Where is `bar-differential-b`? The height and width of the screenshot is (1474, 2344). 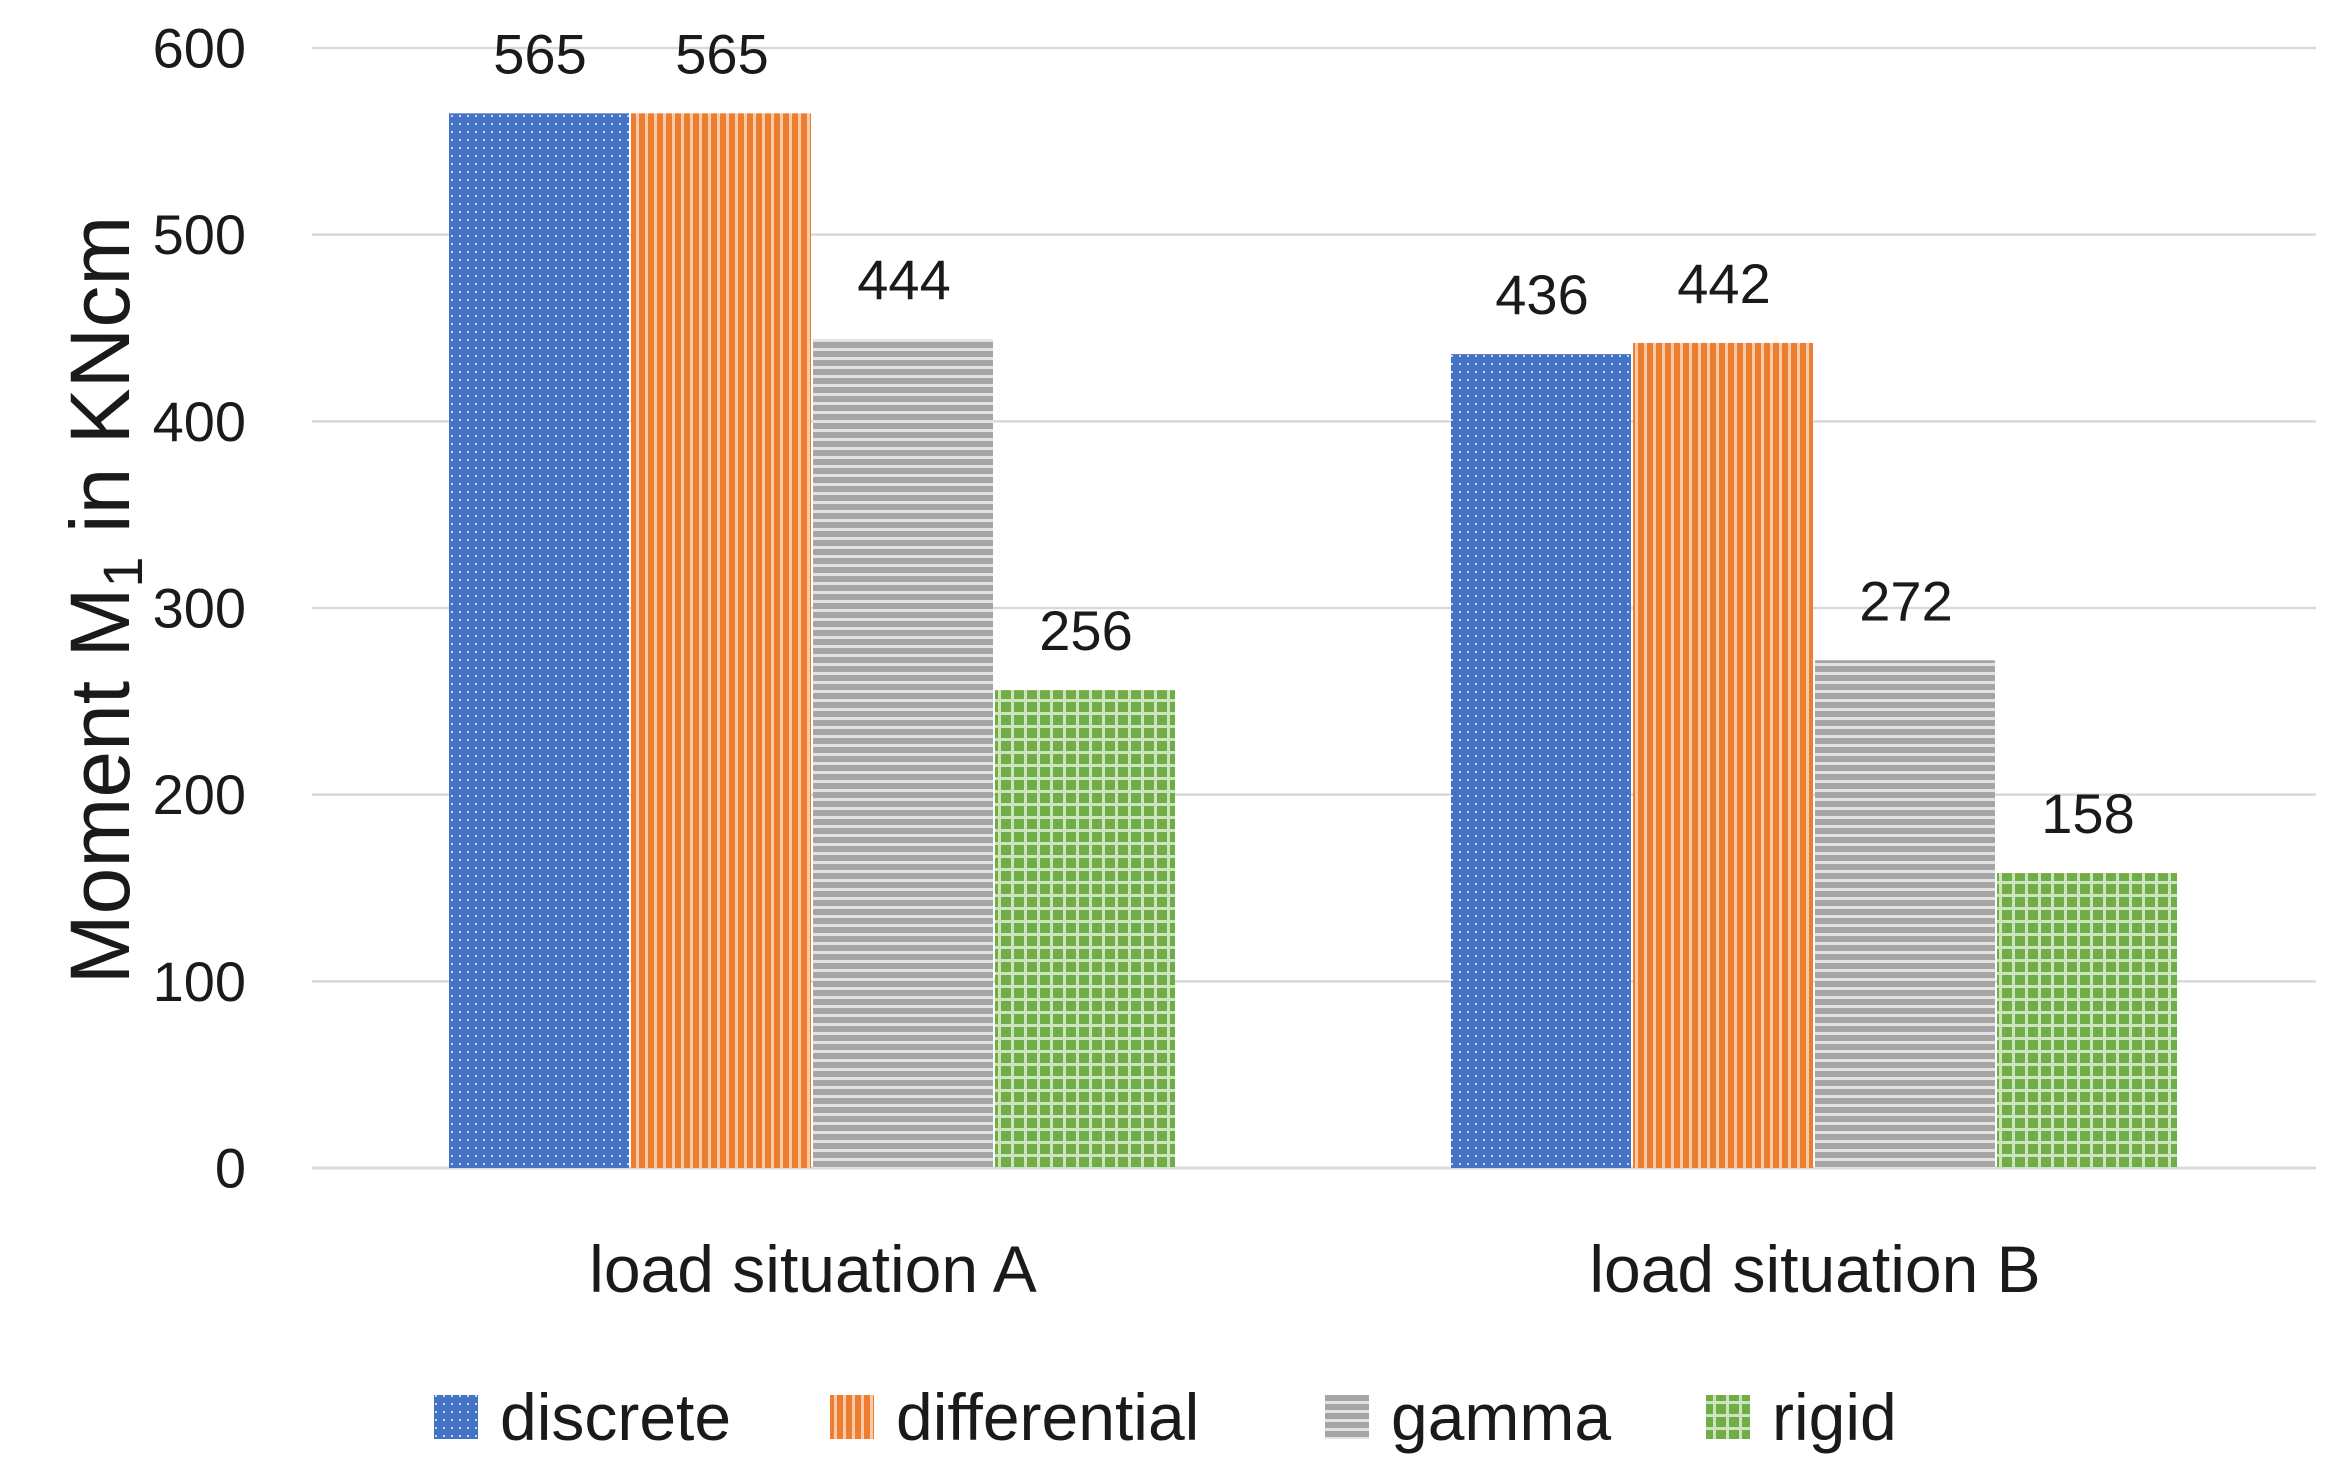
bar-differential-b is located at coordinates (1723, 755).